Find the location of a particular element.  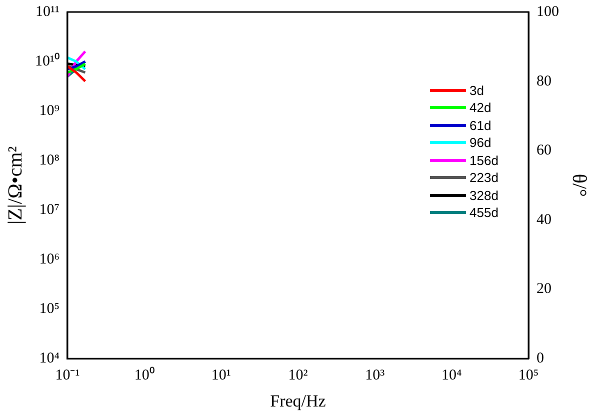

x-tick-label: 10⁵ is located at coordinates (528, 376).